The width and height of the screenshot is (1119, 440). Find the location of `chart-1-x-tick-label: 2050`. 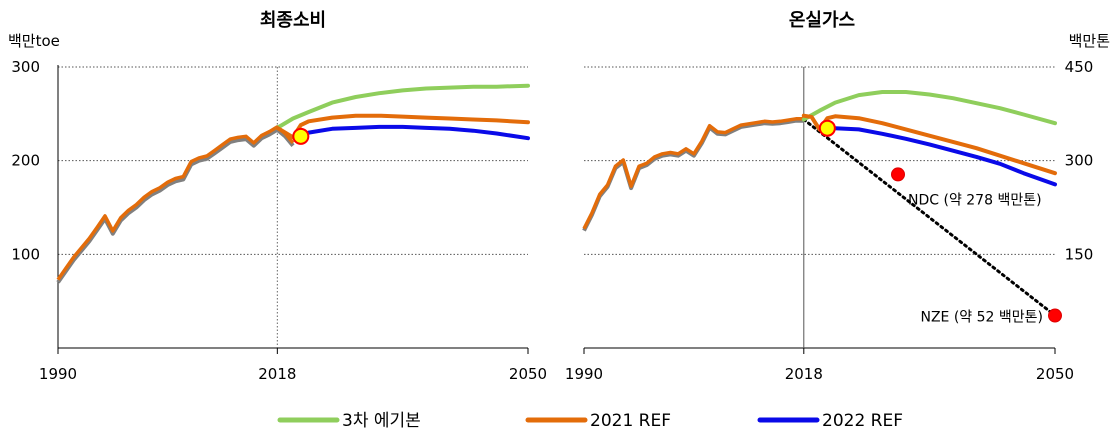

chart-1-x-tick-label: 2050 is located at coordinates (528, 374).